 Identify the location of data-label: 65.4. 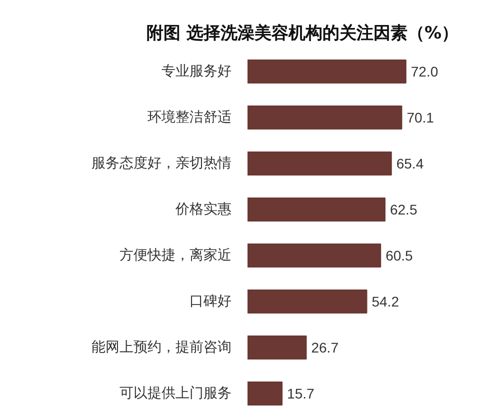
(410, 164).